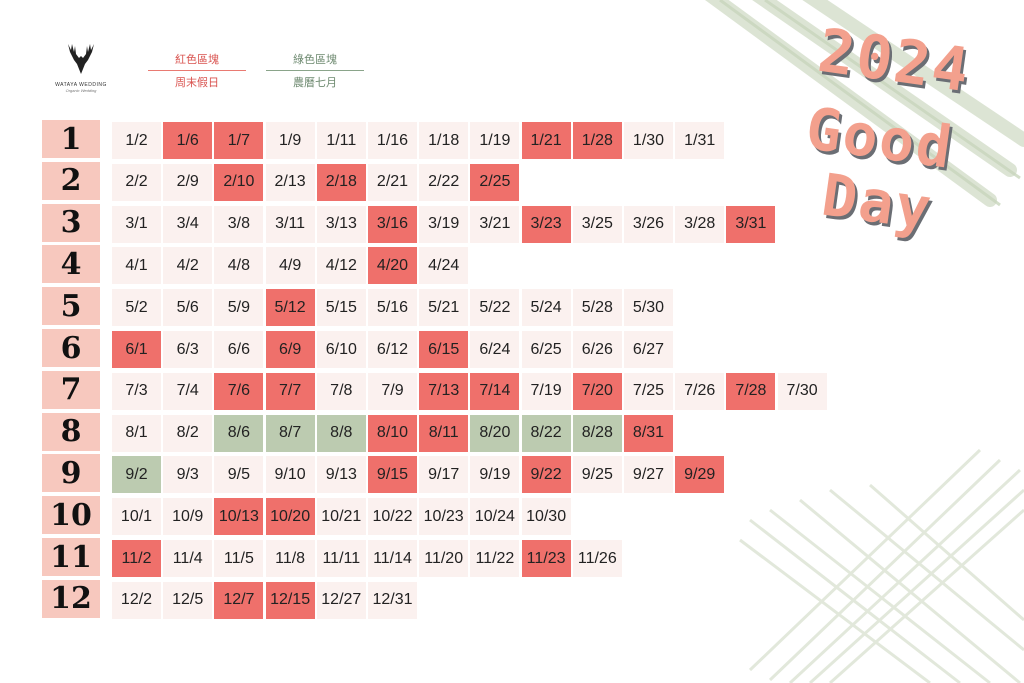 The width and height of the screenshot is (1024, 683). I want to click on month-label: 3, so click(71, 222).